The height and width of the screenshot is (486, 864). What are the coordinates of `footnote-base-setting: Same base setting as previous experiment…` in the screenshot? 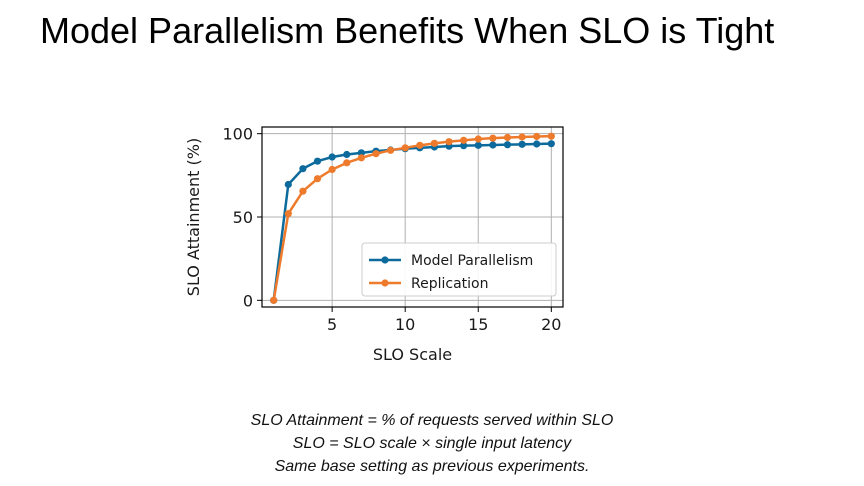 It's located at (432, 466).